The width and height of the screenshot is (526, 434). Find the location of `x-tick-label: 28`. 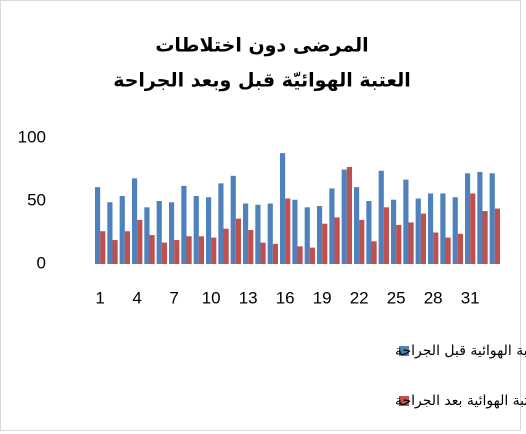

x-tick-label: 28 is located at coordinates (433, 297).